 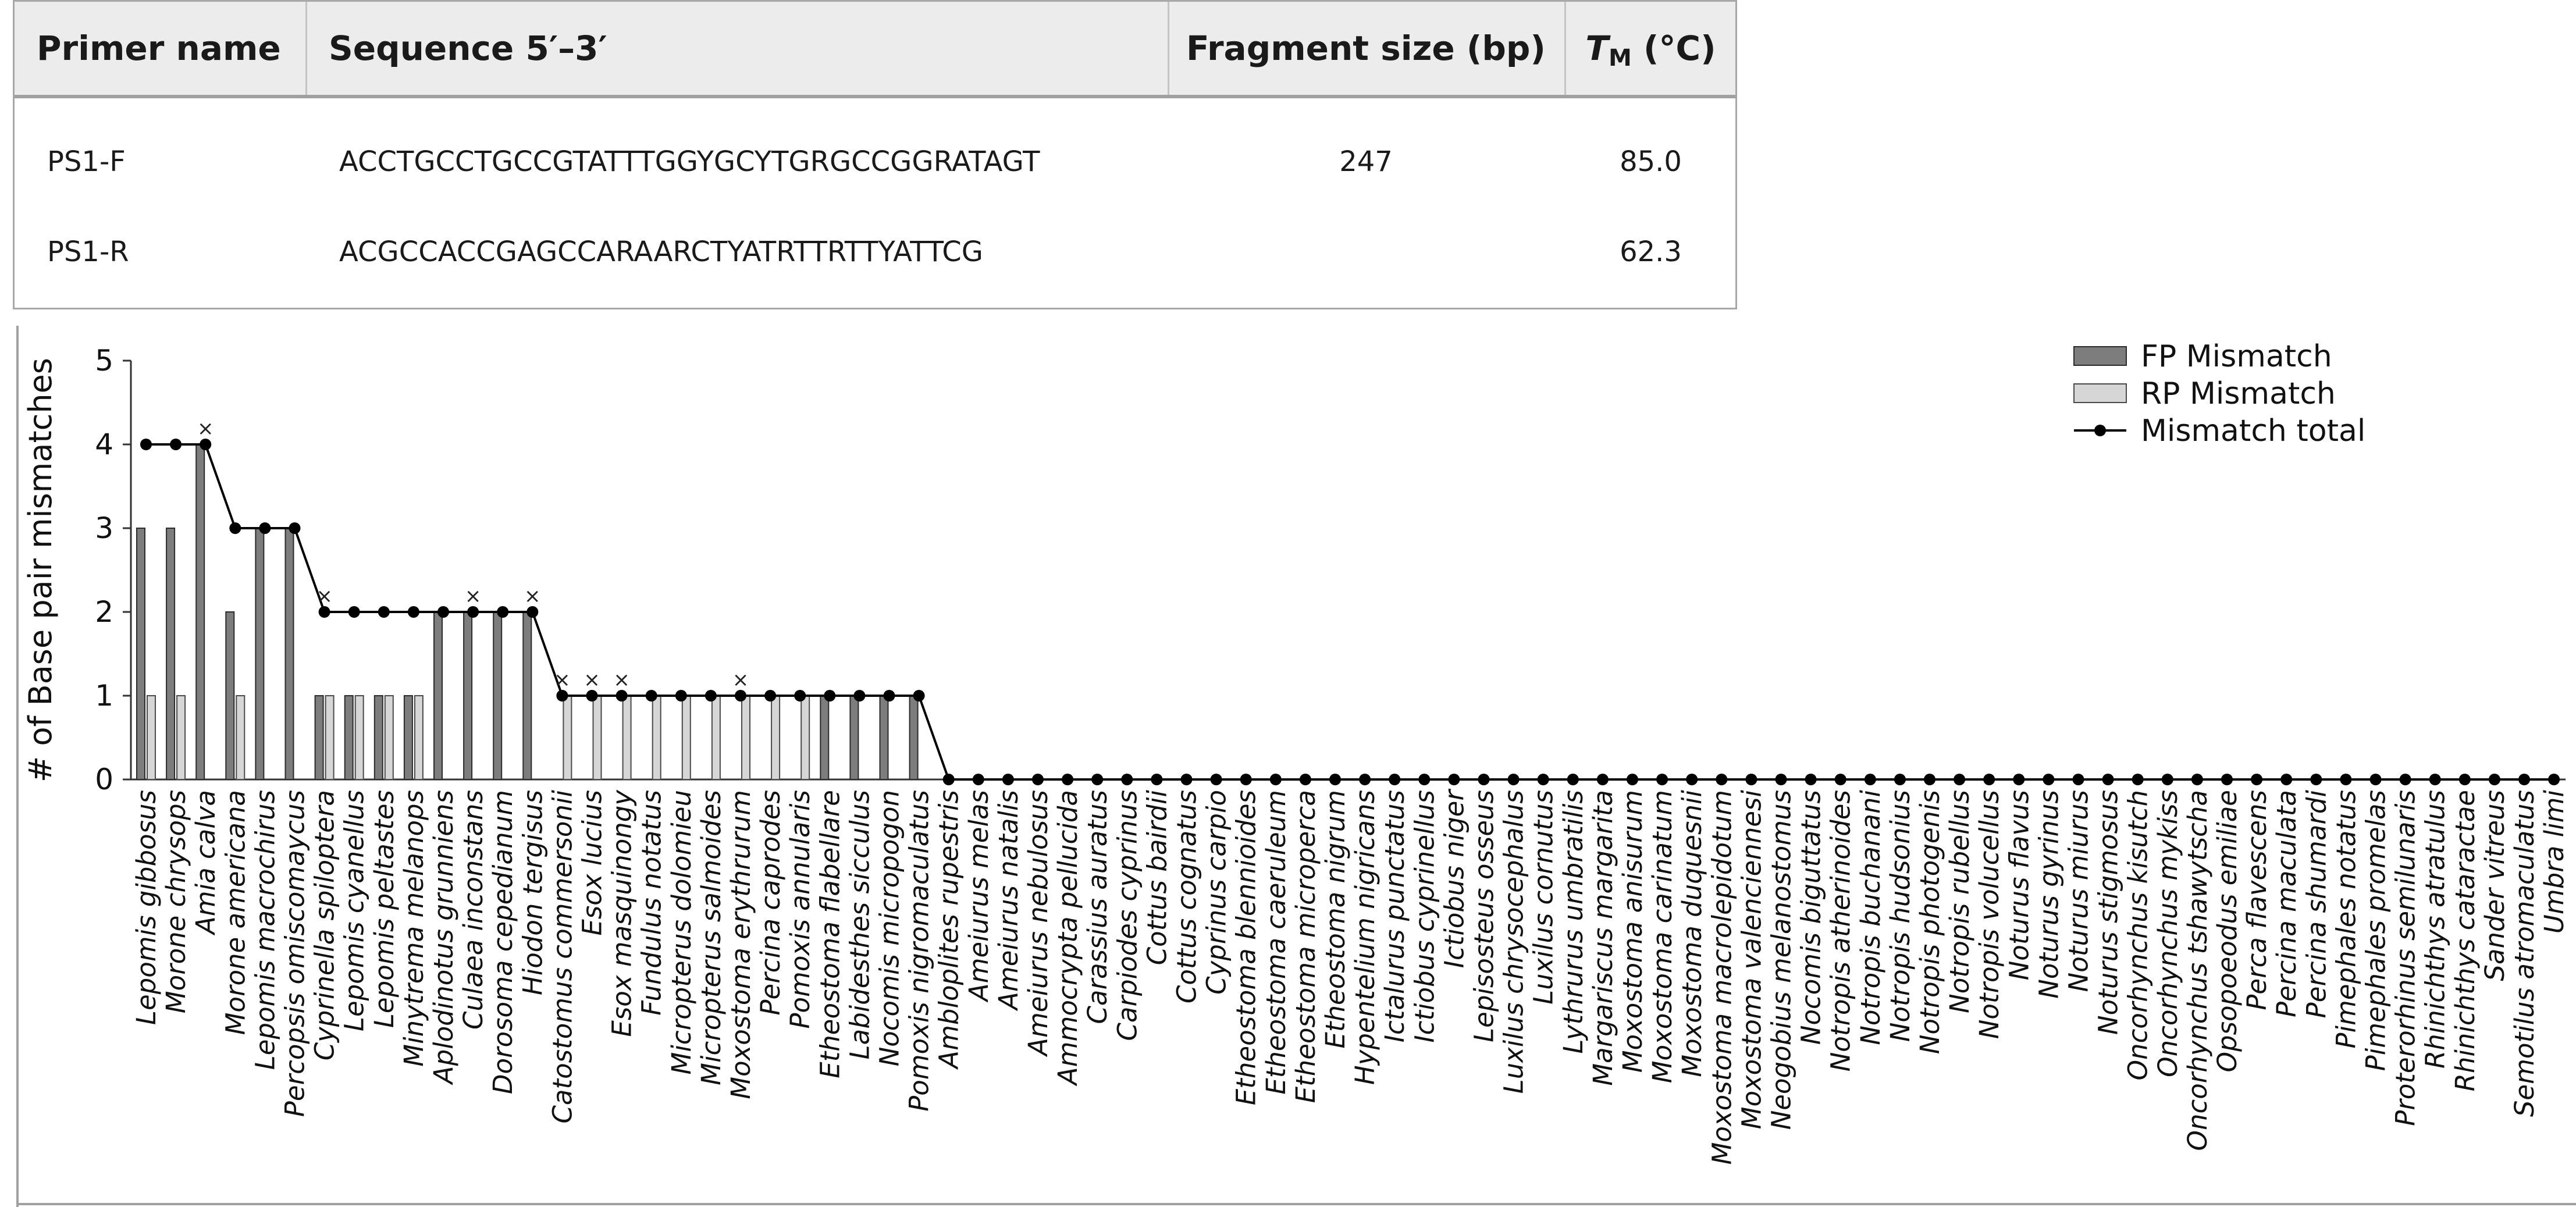 What do you see at coordinates (1127, 915) in the screenshot?
I see `x-tick-label: Carpiodes cyprinus` at bounding box center [1127, 915].